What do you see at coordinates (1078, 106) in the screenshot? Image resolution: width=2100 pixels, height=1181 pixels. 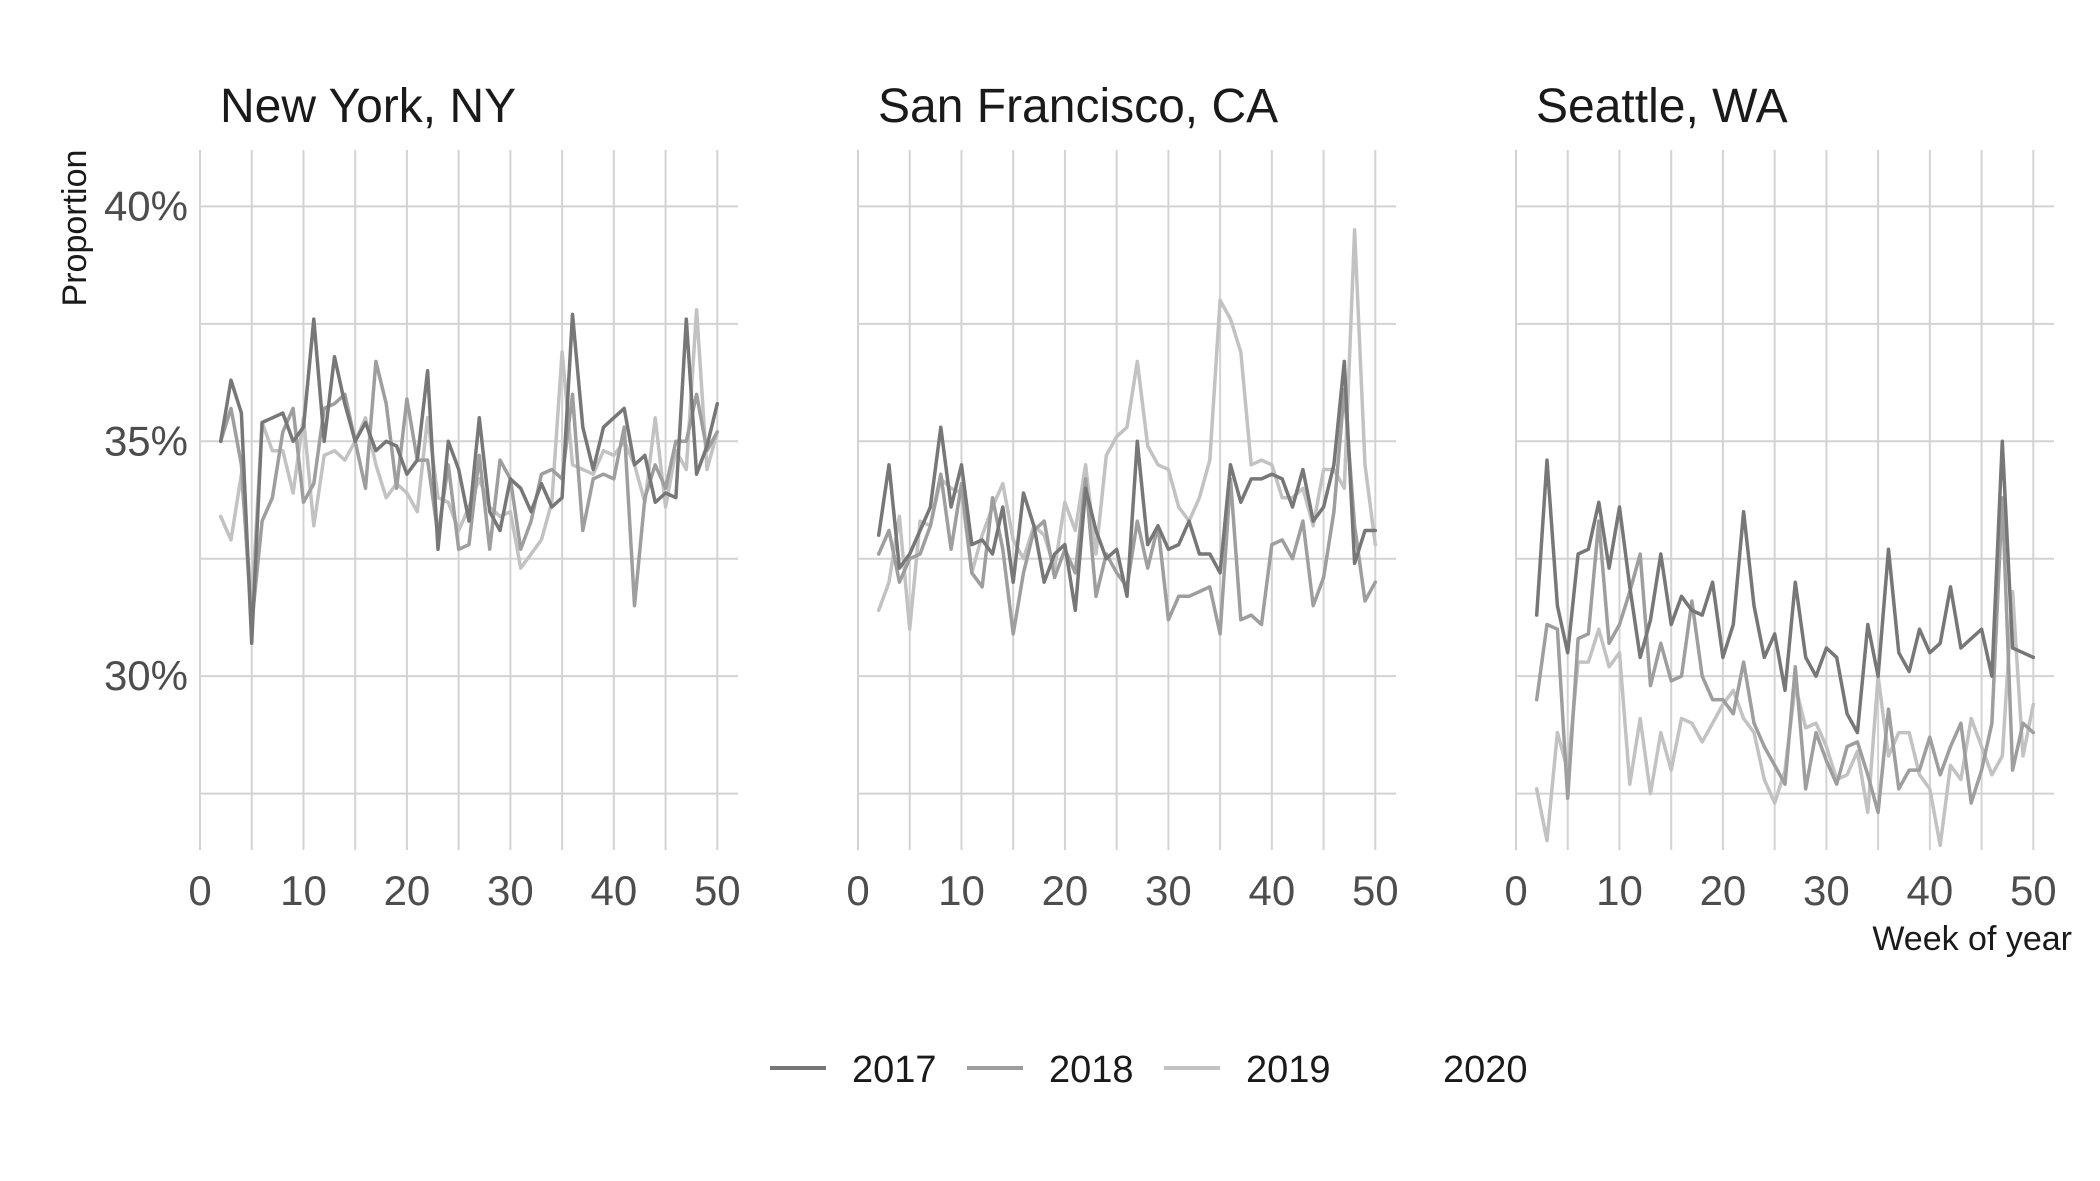 I see `panel-title: San Francisco, CA` at bounding box center [1078, 106].